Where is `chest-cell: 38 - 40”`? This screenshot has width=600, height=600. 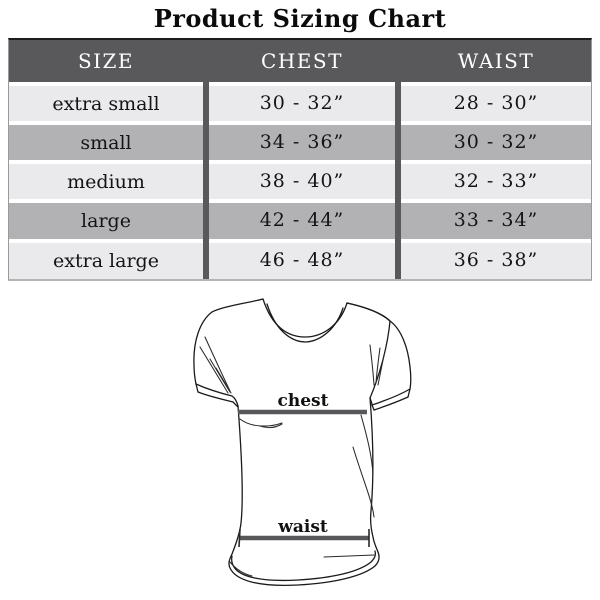 chest-cell: 38 - 40” is located at coordinates (302, 180).